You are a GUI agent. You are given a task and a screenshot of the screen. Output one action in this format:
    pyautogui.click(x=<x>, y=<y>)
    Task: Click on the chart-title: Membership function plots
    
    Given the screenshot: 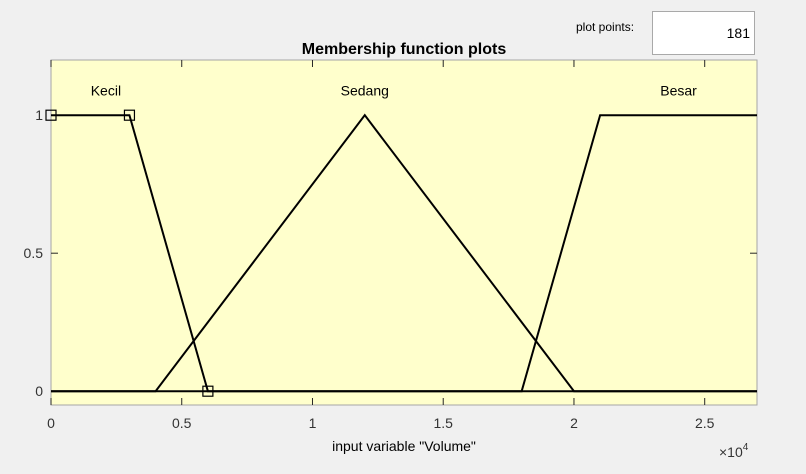 What is the action you would take?
    pyautogui.click(x=404, y=49)
    